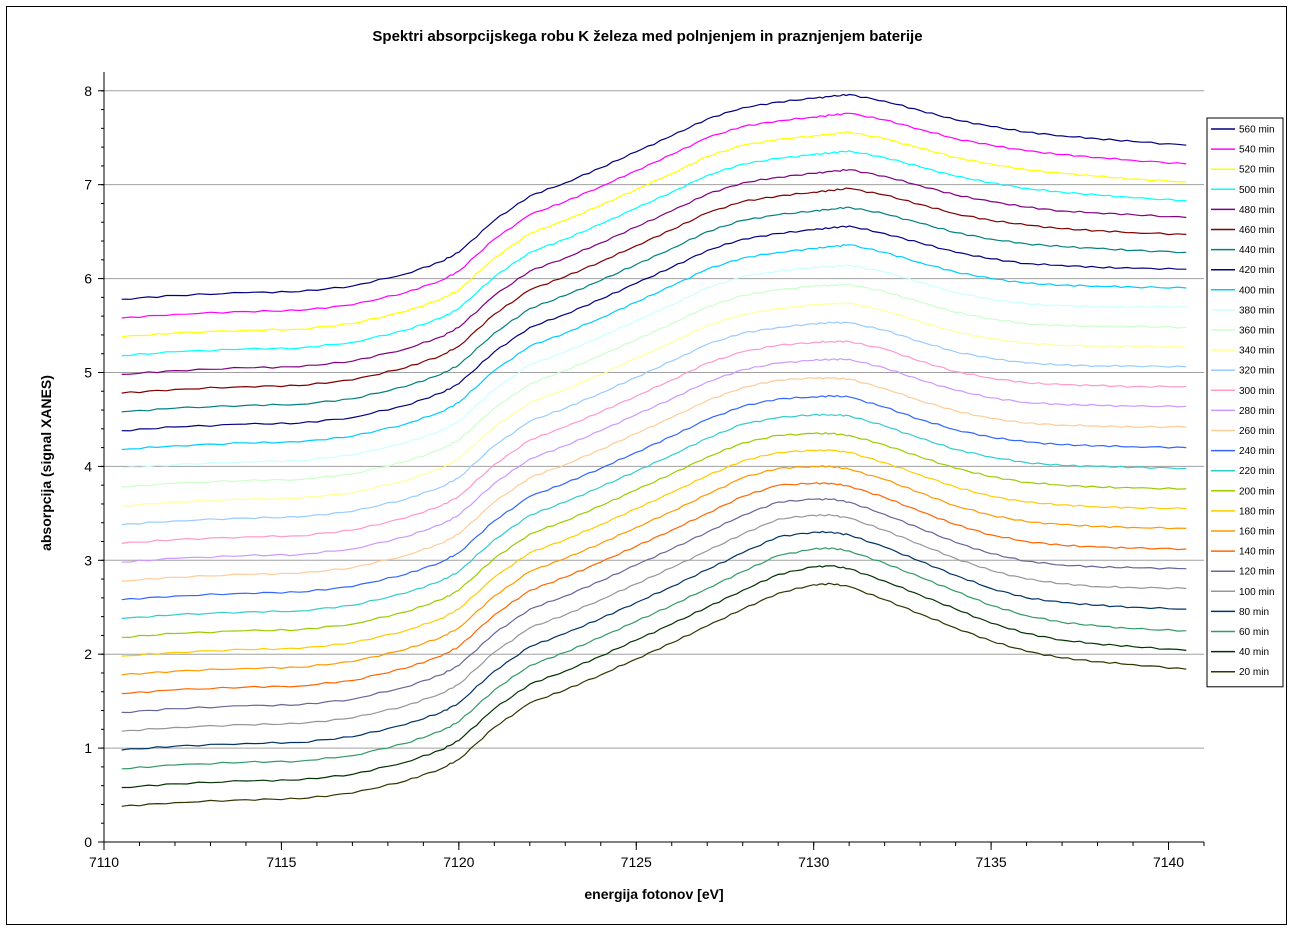 This screenshot has width=1295, height=933. I want to click on x-tick-label: 7130, so click(813, 862).